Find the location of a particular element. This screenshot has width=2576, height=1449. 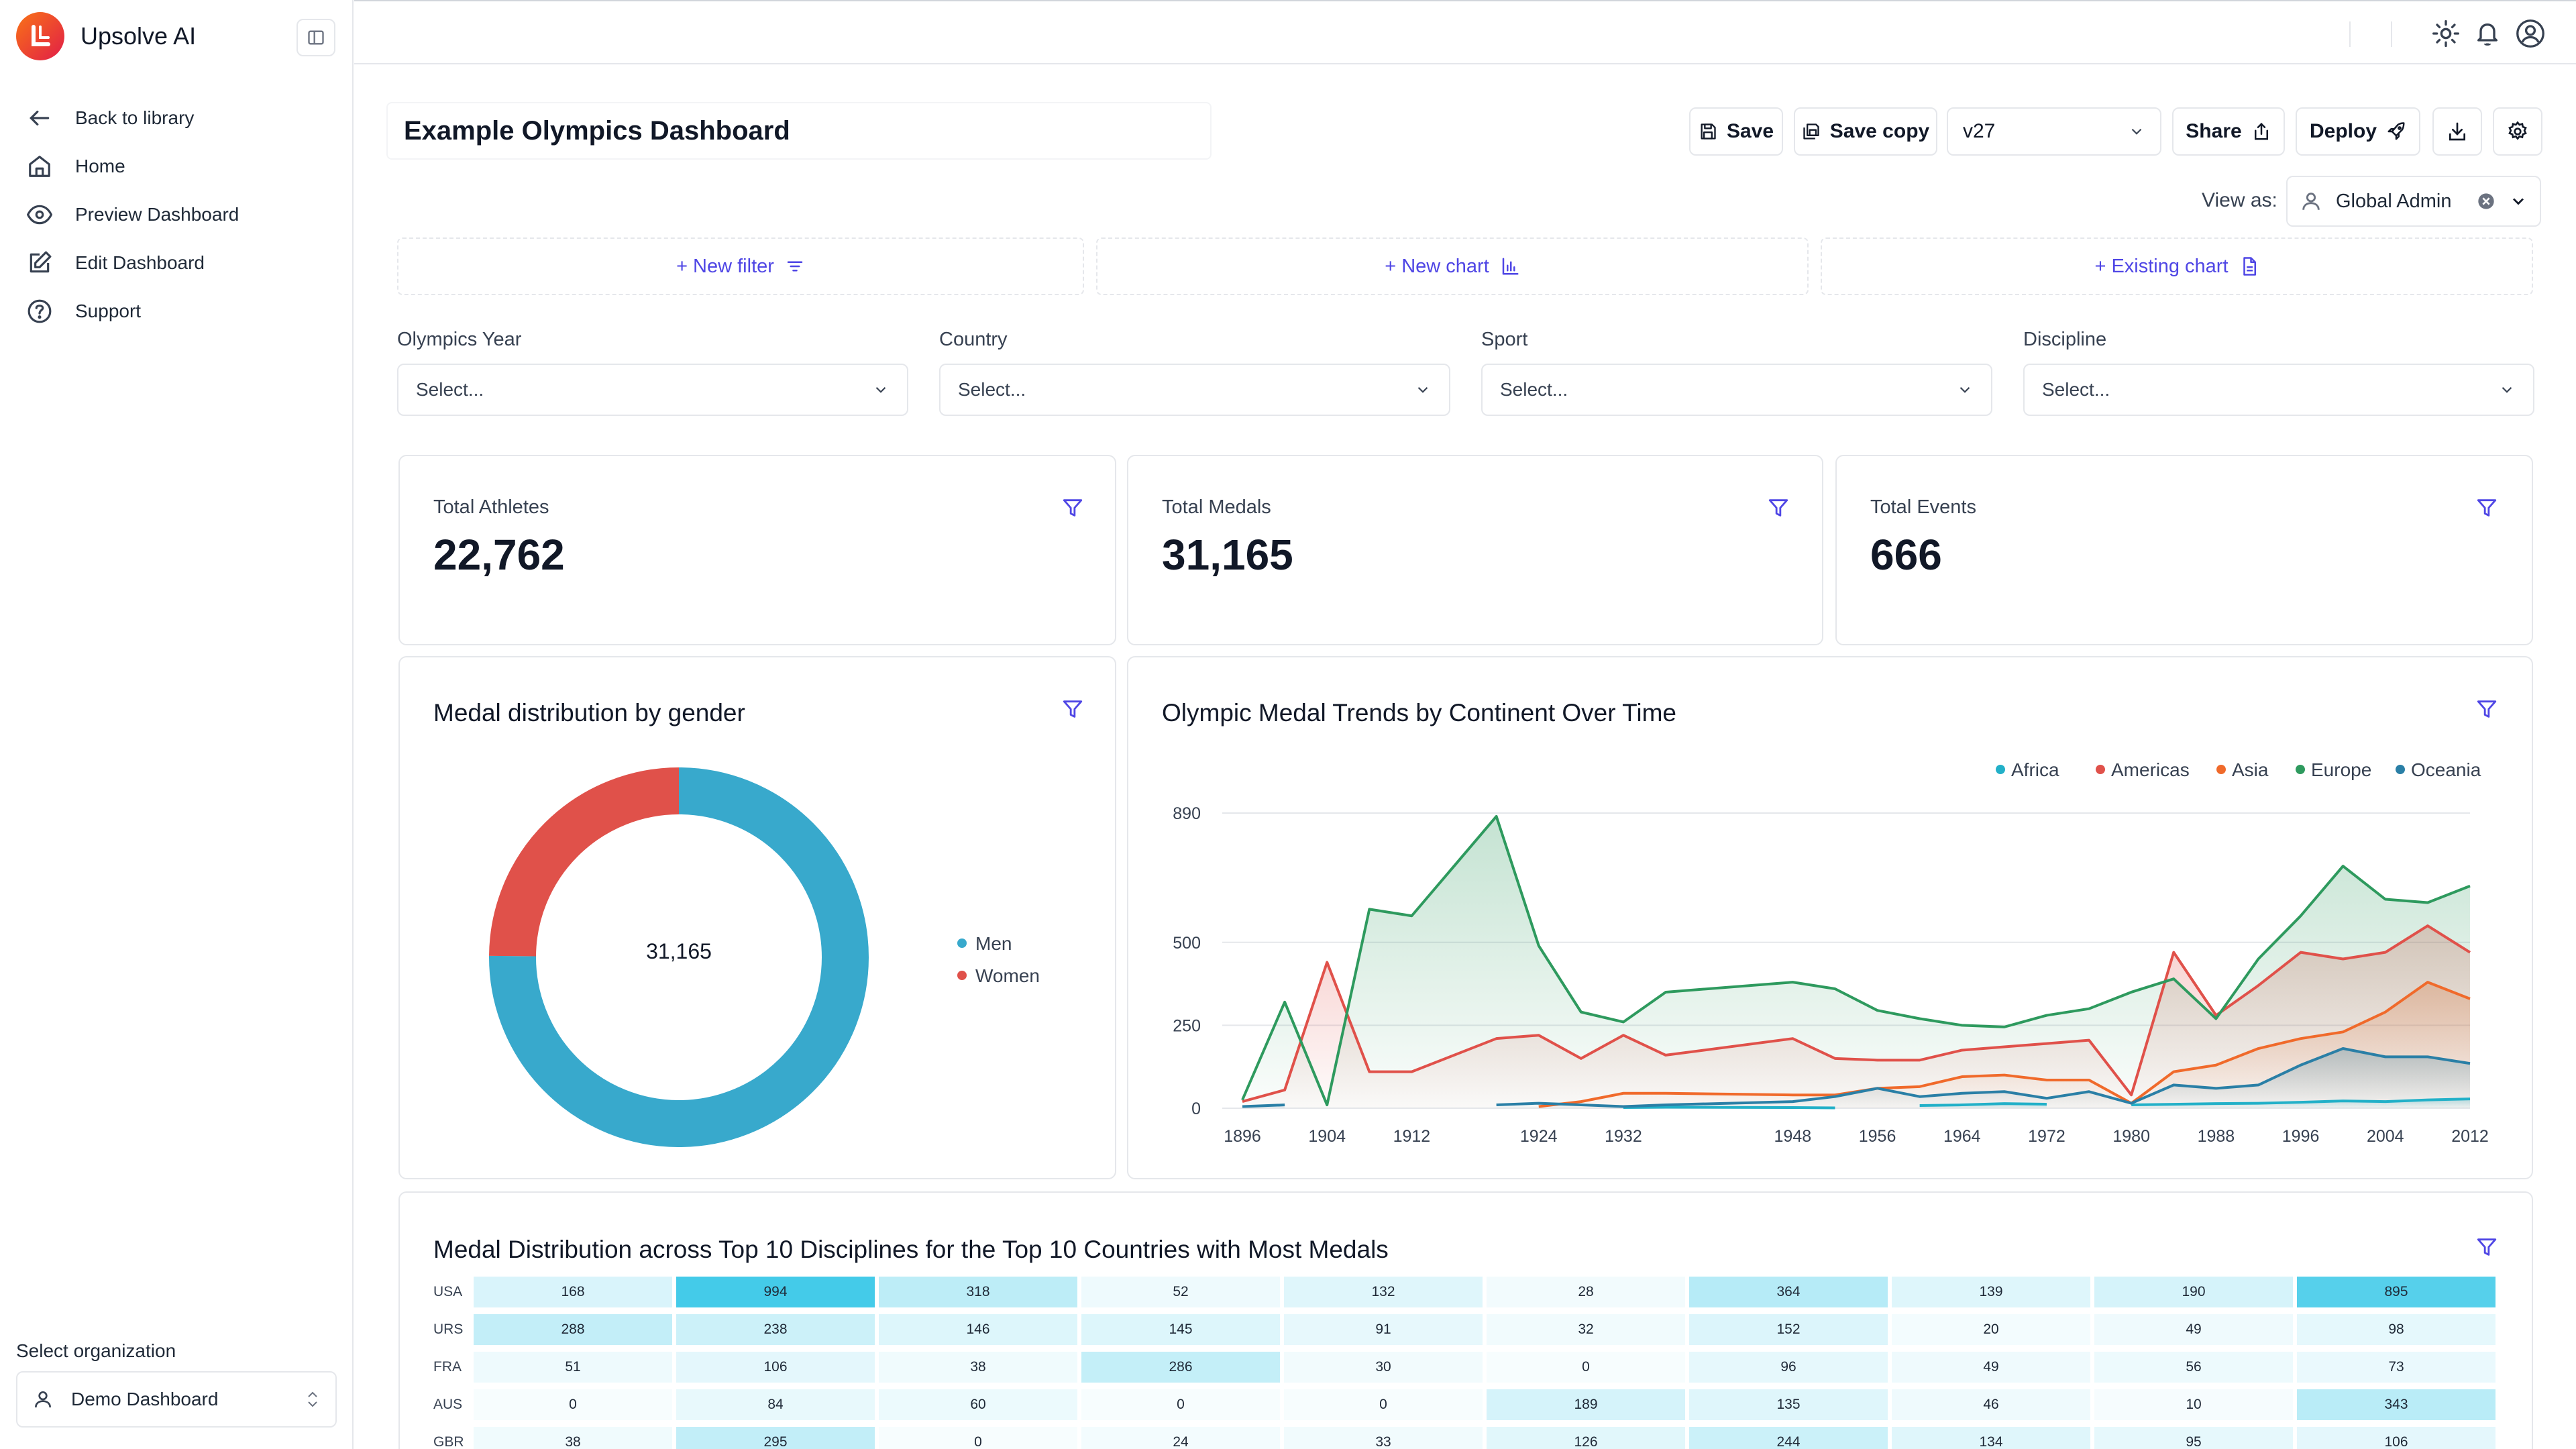

heatmap-cell: 73 is located at coordinates (2396, 1367).